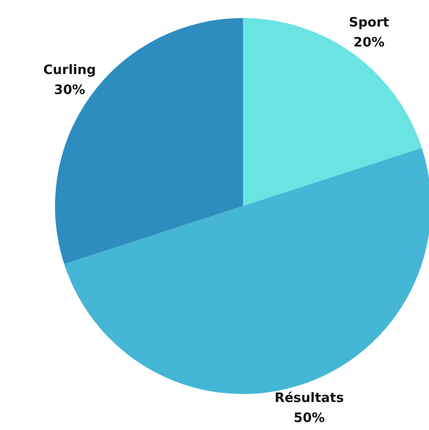 This screenshot has height=430, width=429. What do you see at coordinates (369, 43) in the screenshot?
I see `data-label: 20%` at bounding box center [369, 43].